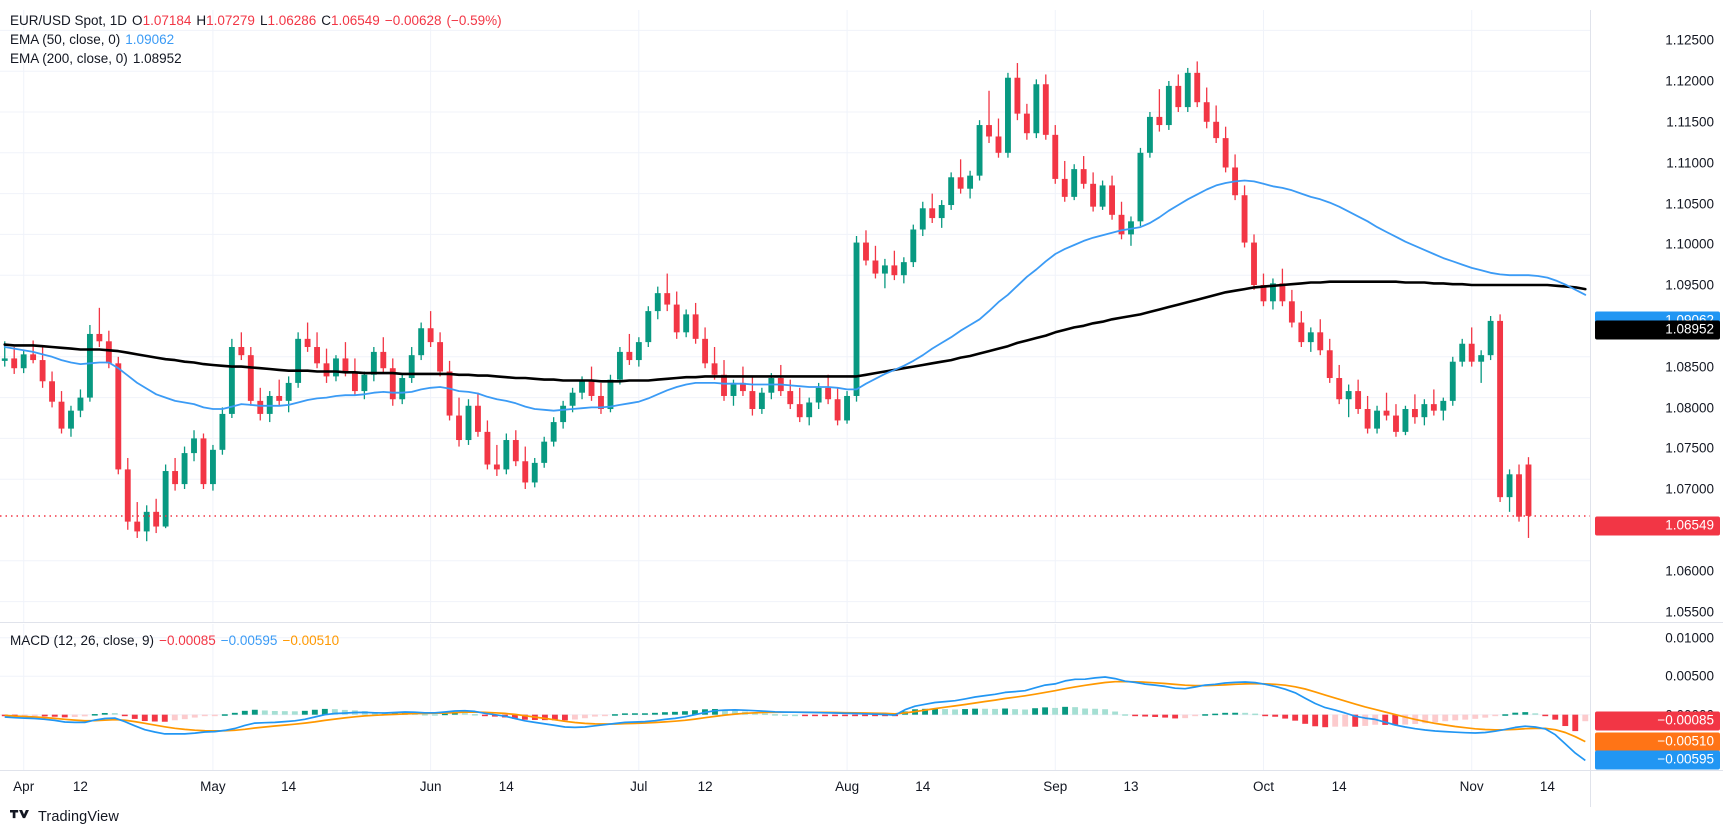  I want to click on time-tick-label: 13, so click(1131, 786).